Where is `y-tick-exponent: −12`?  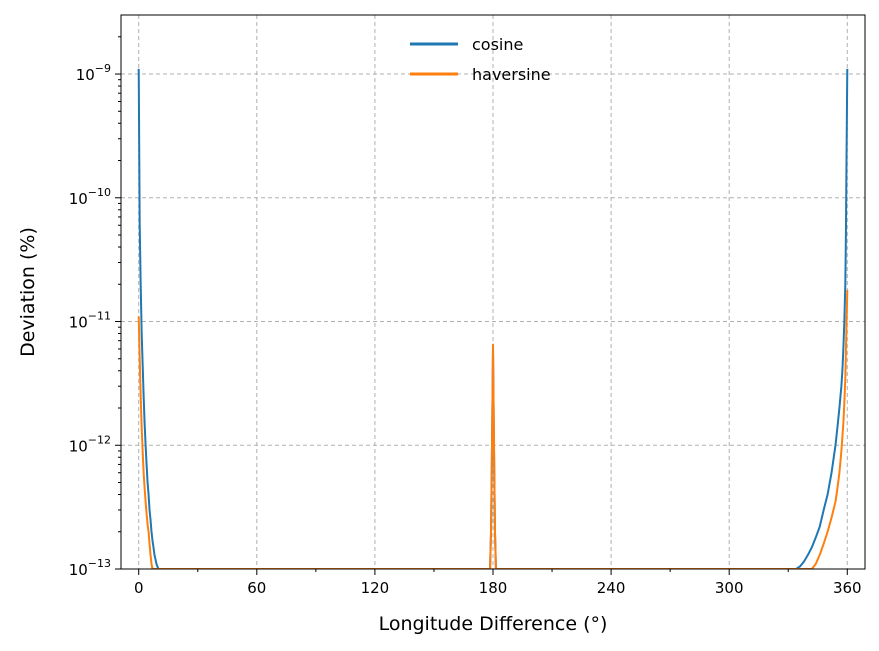
y-tick-exponent: −12 is located at coordinates (99, 439).